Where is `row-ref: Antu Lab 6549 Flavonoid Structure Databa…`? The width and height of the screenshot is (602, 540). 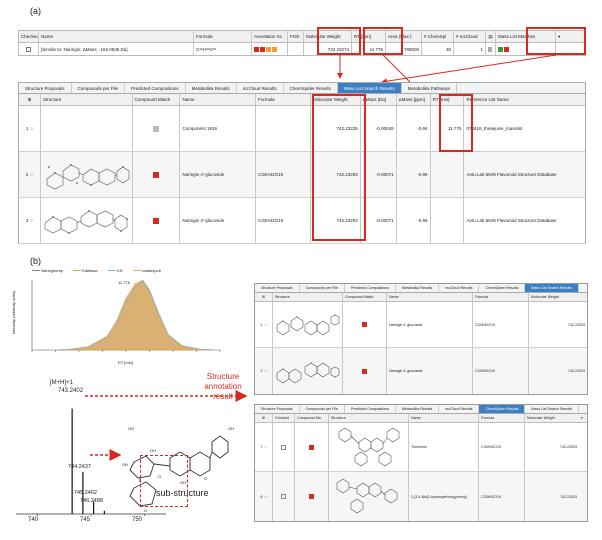
row-ref: Antu Lab 6549 Flavonoid Structure Databa… is located at coordinates (511, 220).